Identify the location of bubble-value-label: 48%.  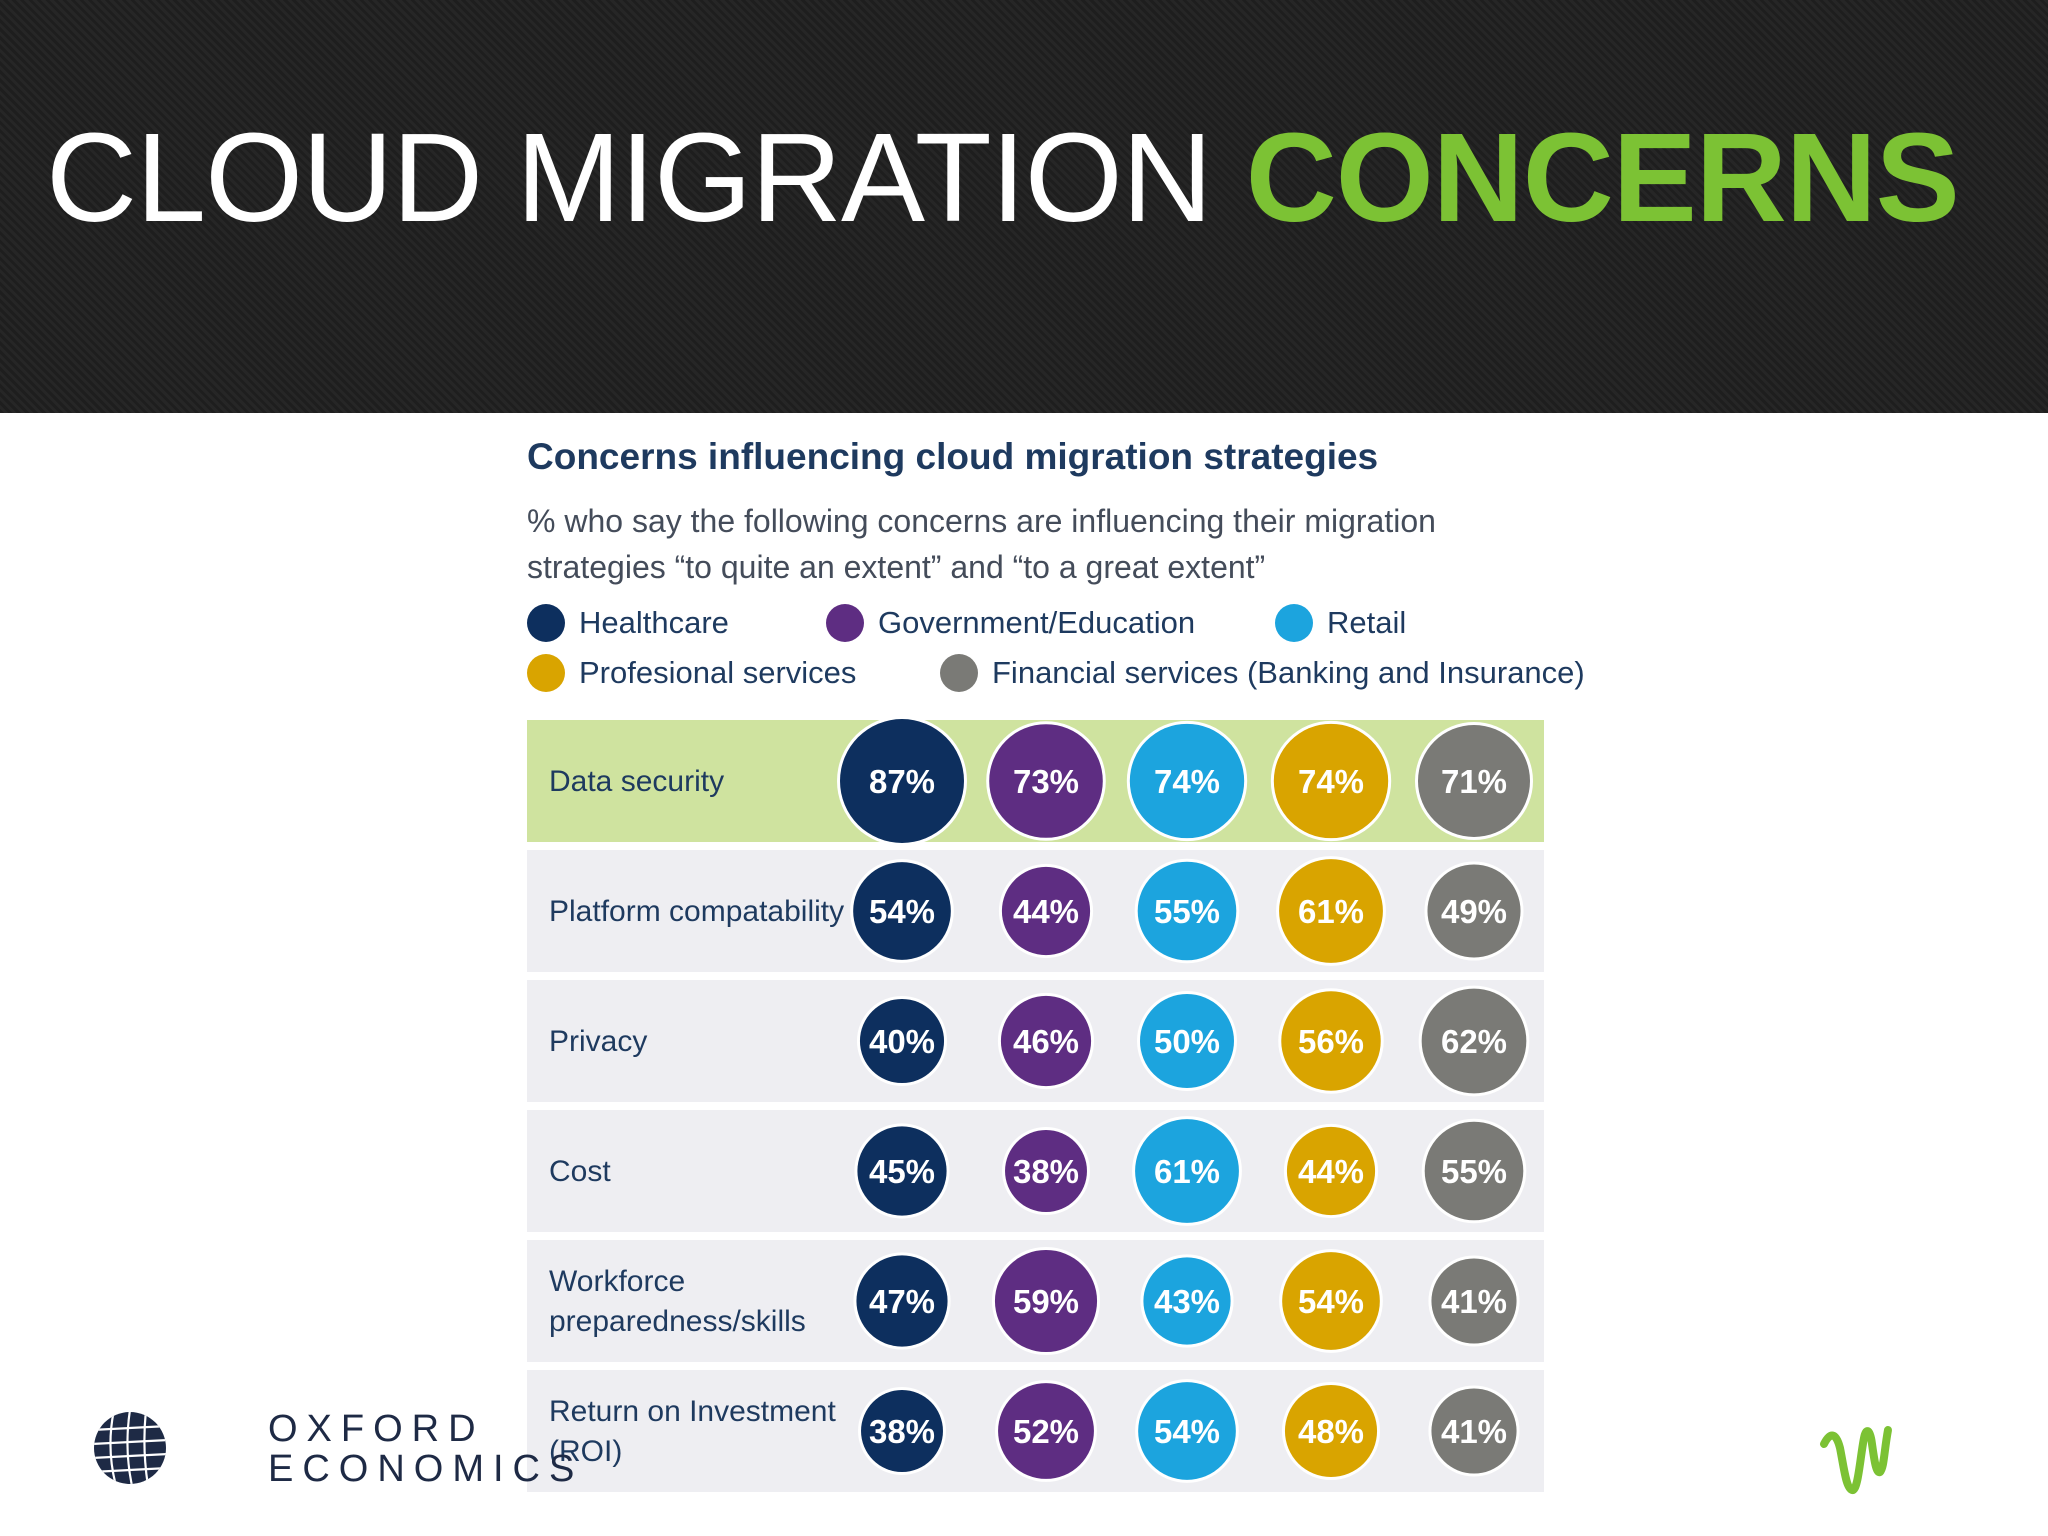
(1331, 1431).